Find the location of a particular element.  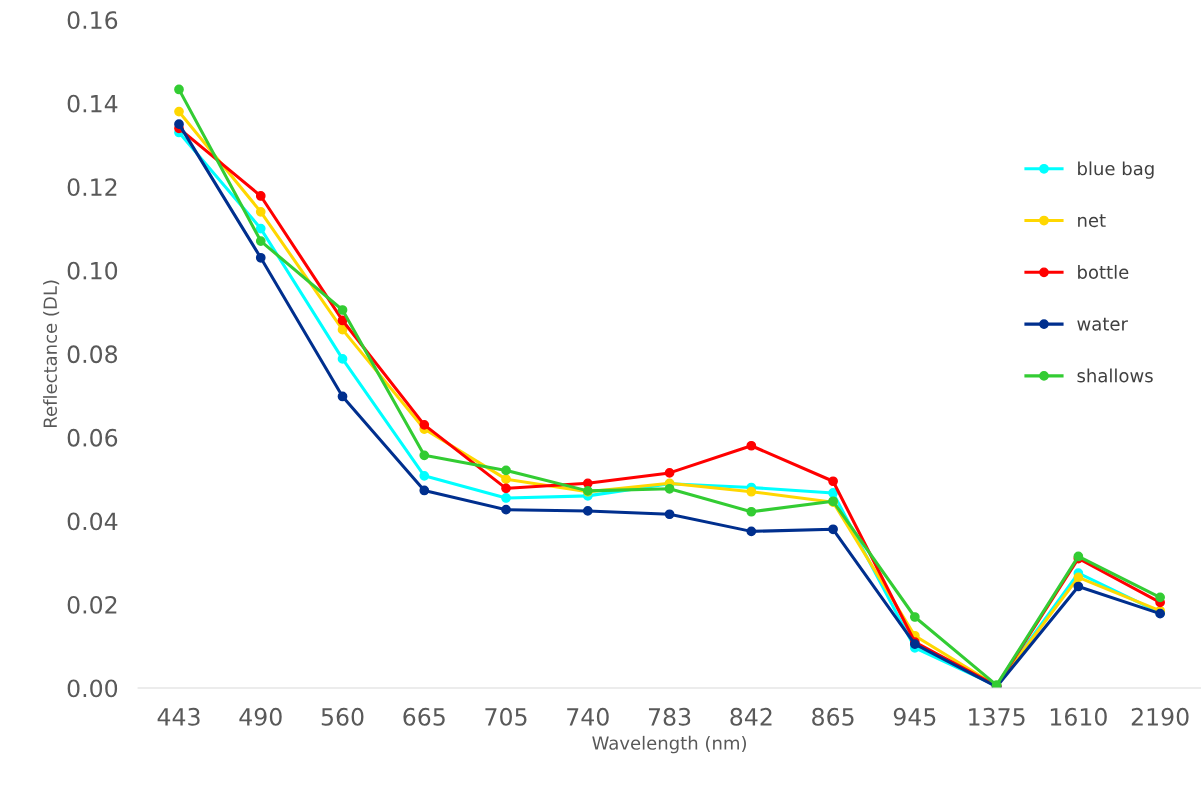

y-tick-label: 0.02 is located at coordinates (92, 604).